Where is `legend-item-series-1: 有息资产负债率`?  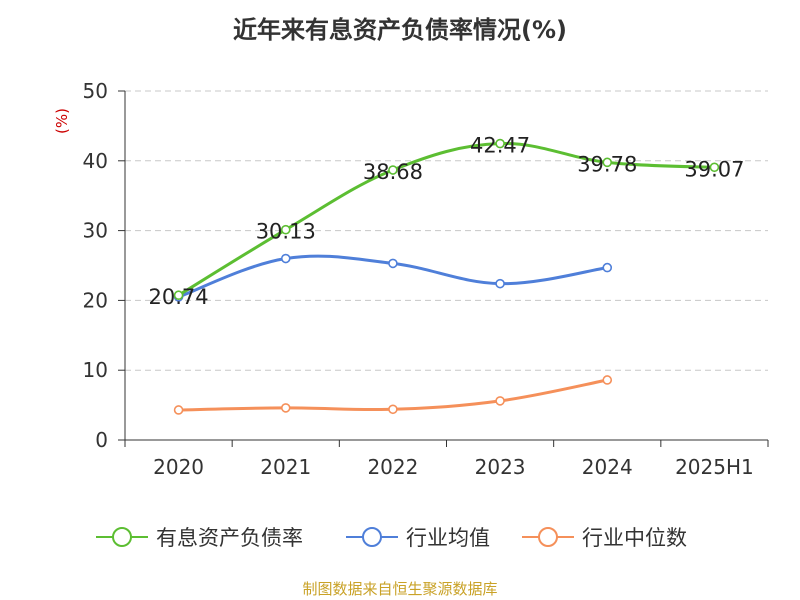
legend-item-series-1: 有息资产负债率 is located at coordinates (199, 537).